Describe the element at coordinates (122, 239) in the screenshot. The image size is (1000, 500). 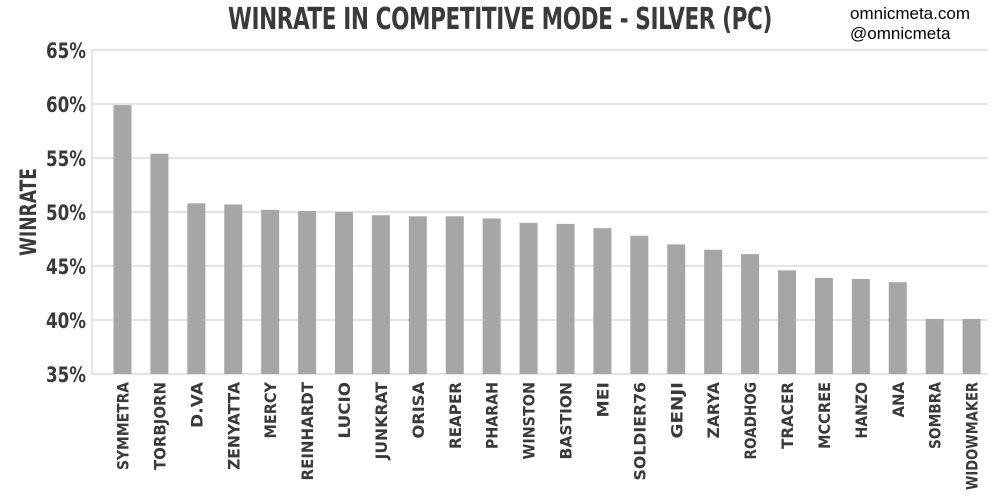
I see `bar-symmetra` at that location.